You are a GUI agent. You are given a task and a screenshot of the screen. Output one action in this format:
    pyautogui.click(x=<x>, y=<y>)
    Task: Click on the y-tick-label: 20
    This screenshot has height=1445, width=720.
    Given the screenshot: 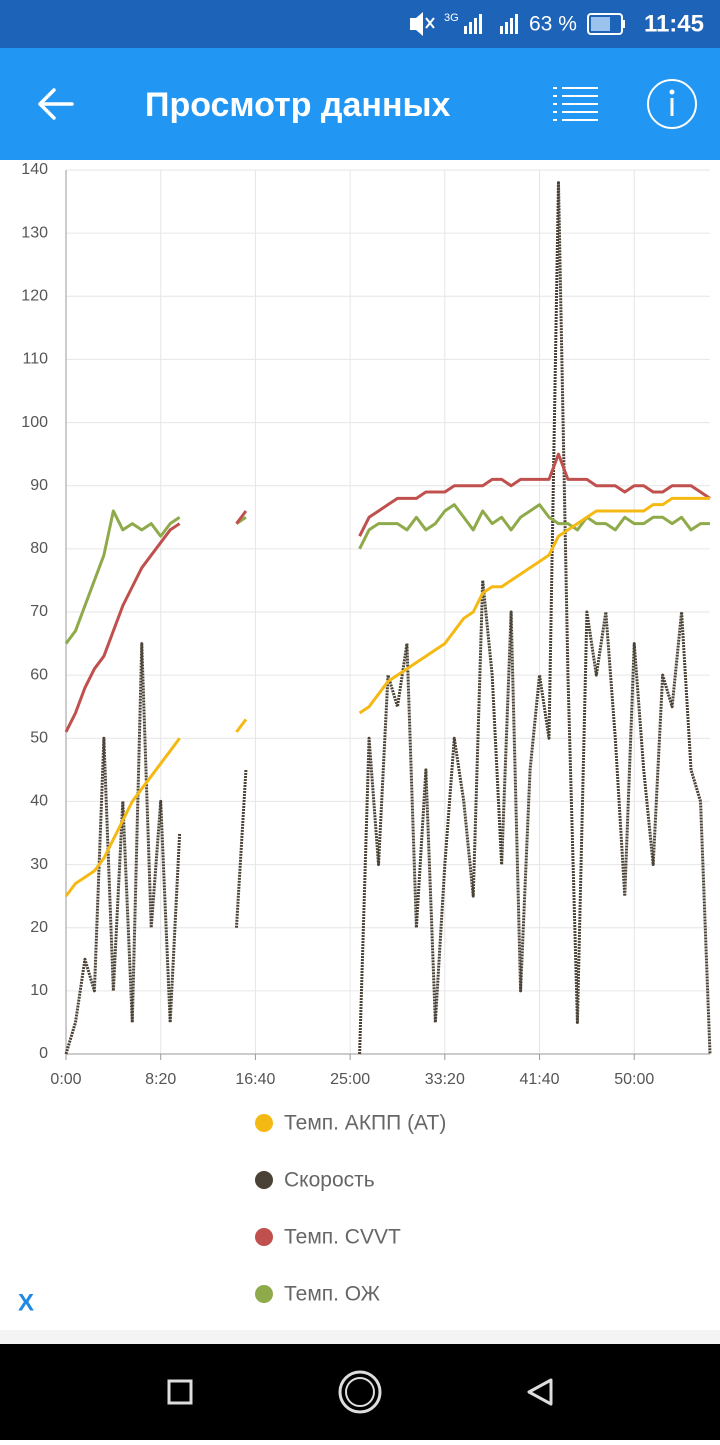 What is the action you would take?
    pyautogui.click(x=39, y=927)
    